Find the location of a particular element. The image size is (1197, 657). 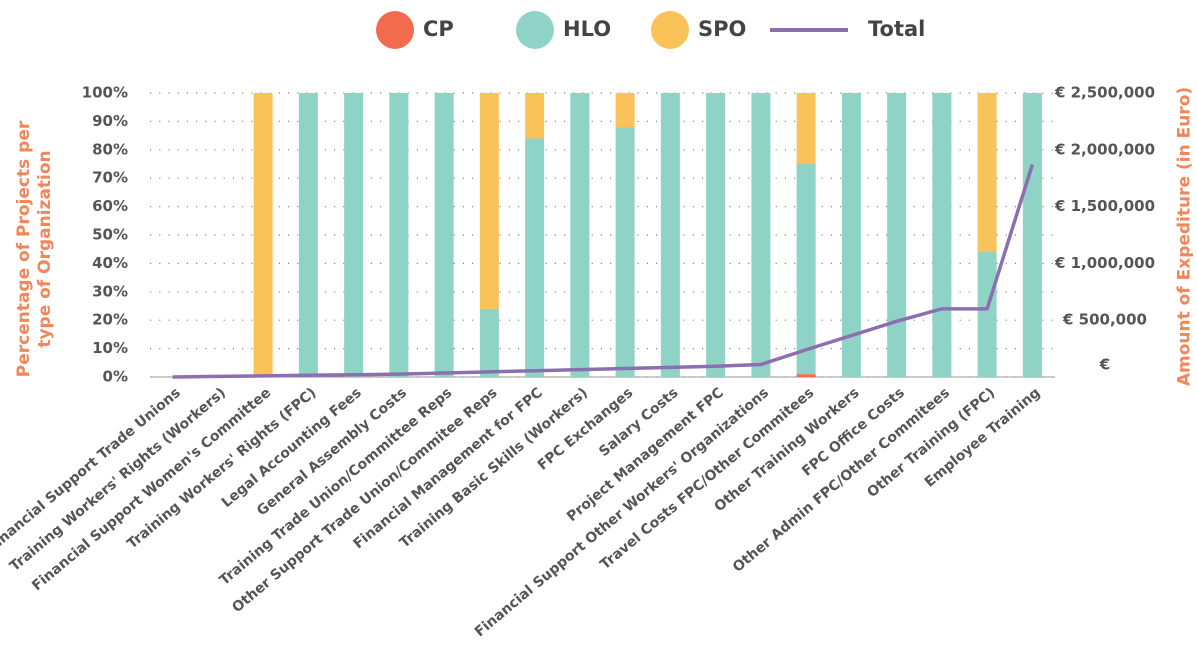

legend-label: HLO is located at coordinates (587, 29).